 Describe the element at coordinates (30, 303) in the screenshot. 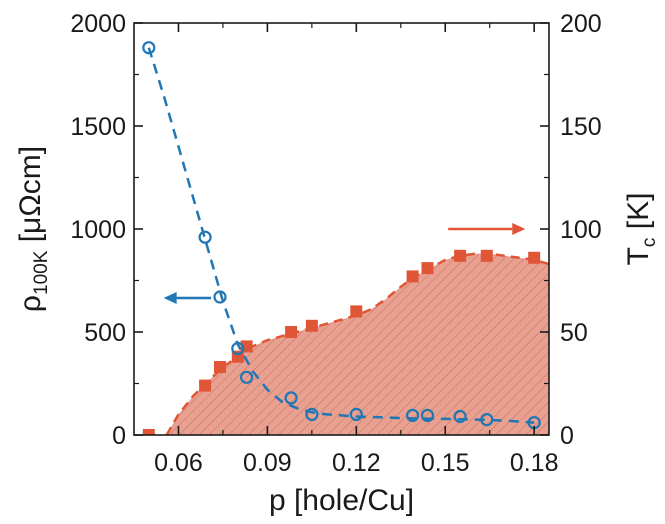

I see `y-left-symbol: ρ` at that location.